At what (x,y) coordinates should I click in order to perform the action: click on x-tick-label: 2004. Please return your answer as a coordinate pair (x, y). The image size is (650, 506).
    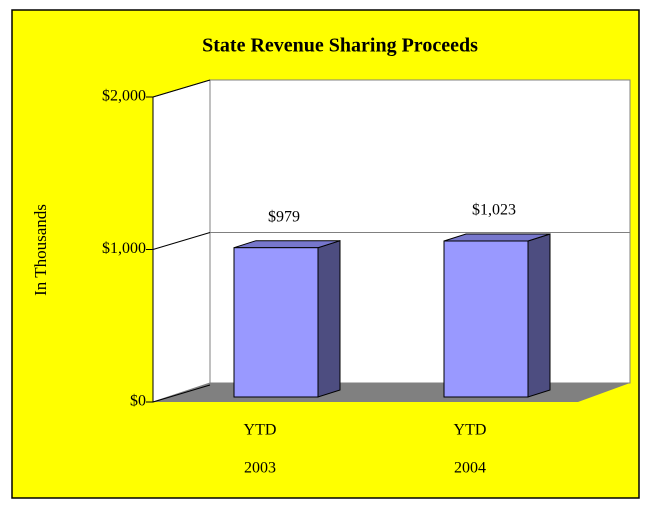
    Looking at the image, I should click on (470, 468).